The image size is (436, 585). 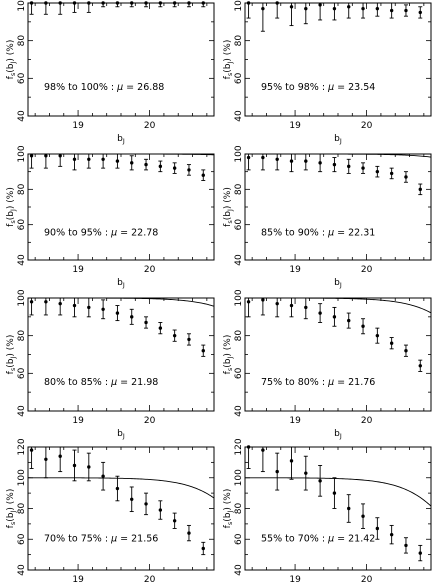 I want to click on panel-annotation: 95% to 98% : μ = 23.54, so click(x=318, y=87).